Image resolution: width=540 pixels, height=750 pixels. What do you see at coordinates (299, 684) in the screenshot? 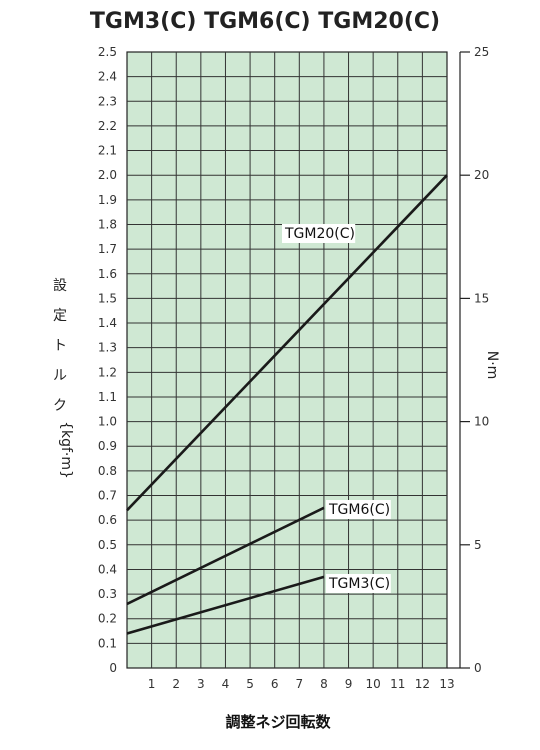
I see `x-tick-label: 7` at bounding box center [299, 684].